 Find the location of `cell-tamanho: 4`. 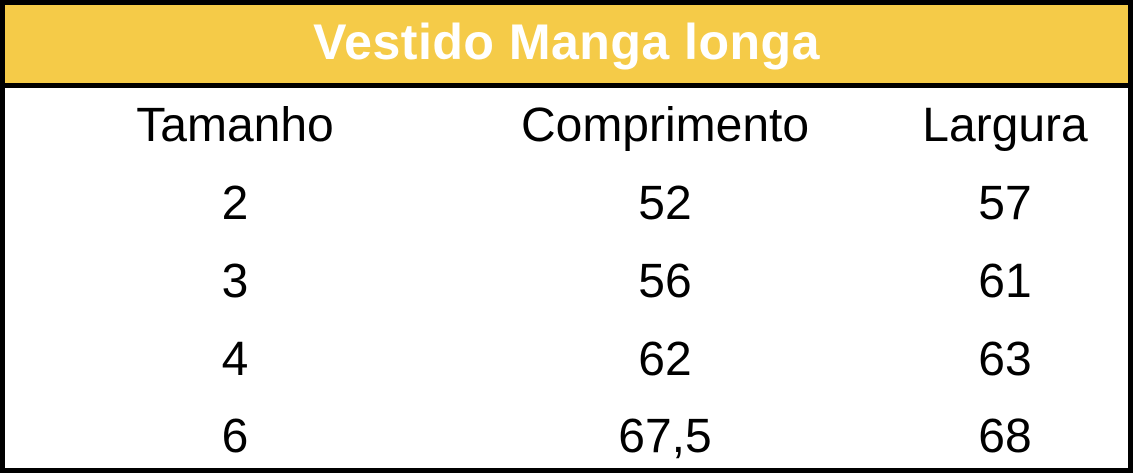

cell-tamanho: 4 is located at coordinates (235, 359).